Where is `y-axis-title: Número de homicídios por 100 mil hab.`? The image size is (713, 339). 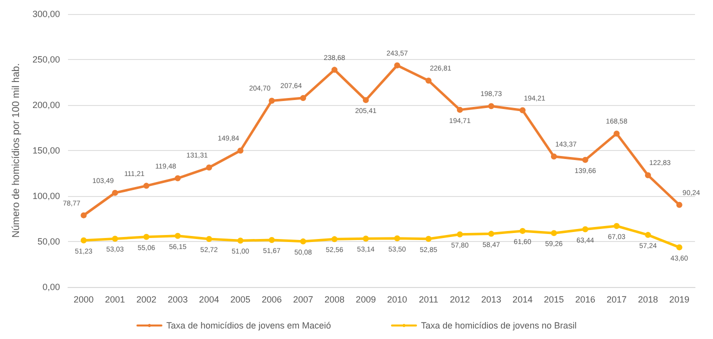 y-axis-title: Número de homicídios por 100 mil hab. is located at coordinates (16, 150).